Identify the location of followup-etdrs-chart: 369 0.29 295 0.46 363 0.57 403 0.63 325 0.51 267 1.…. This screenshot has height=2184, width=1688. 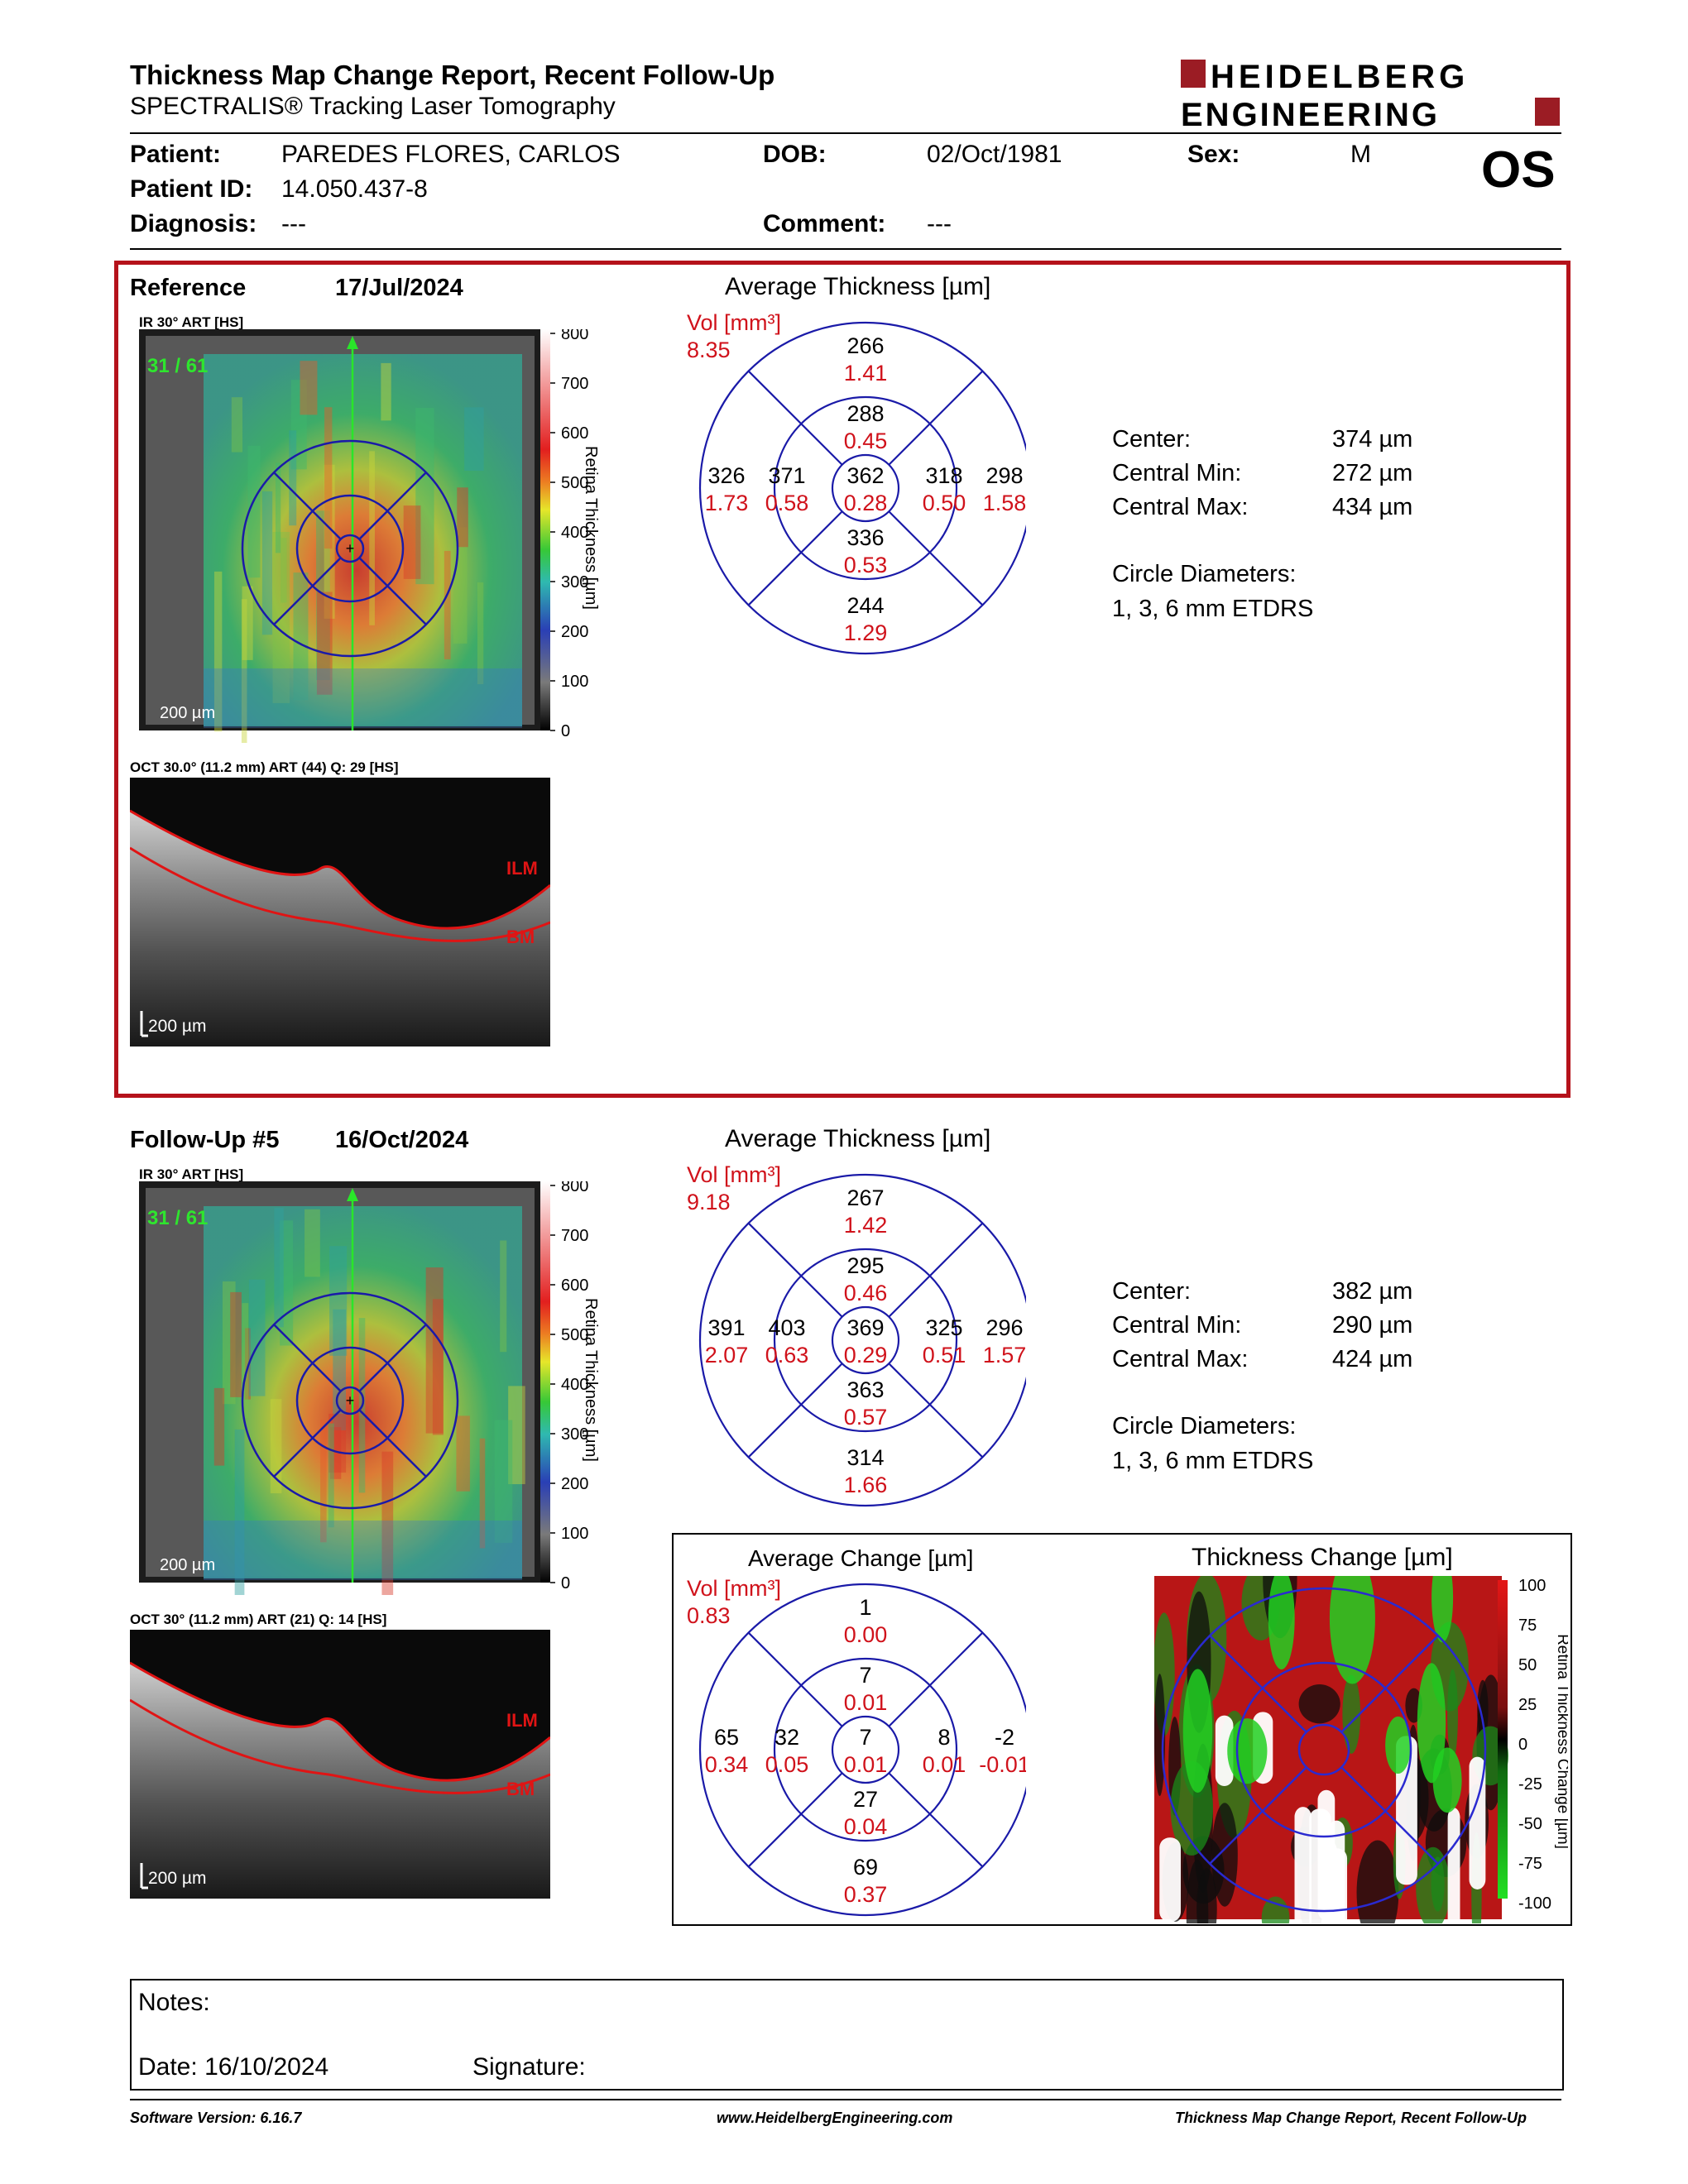
(862, 1340).